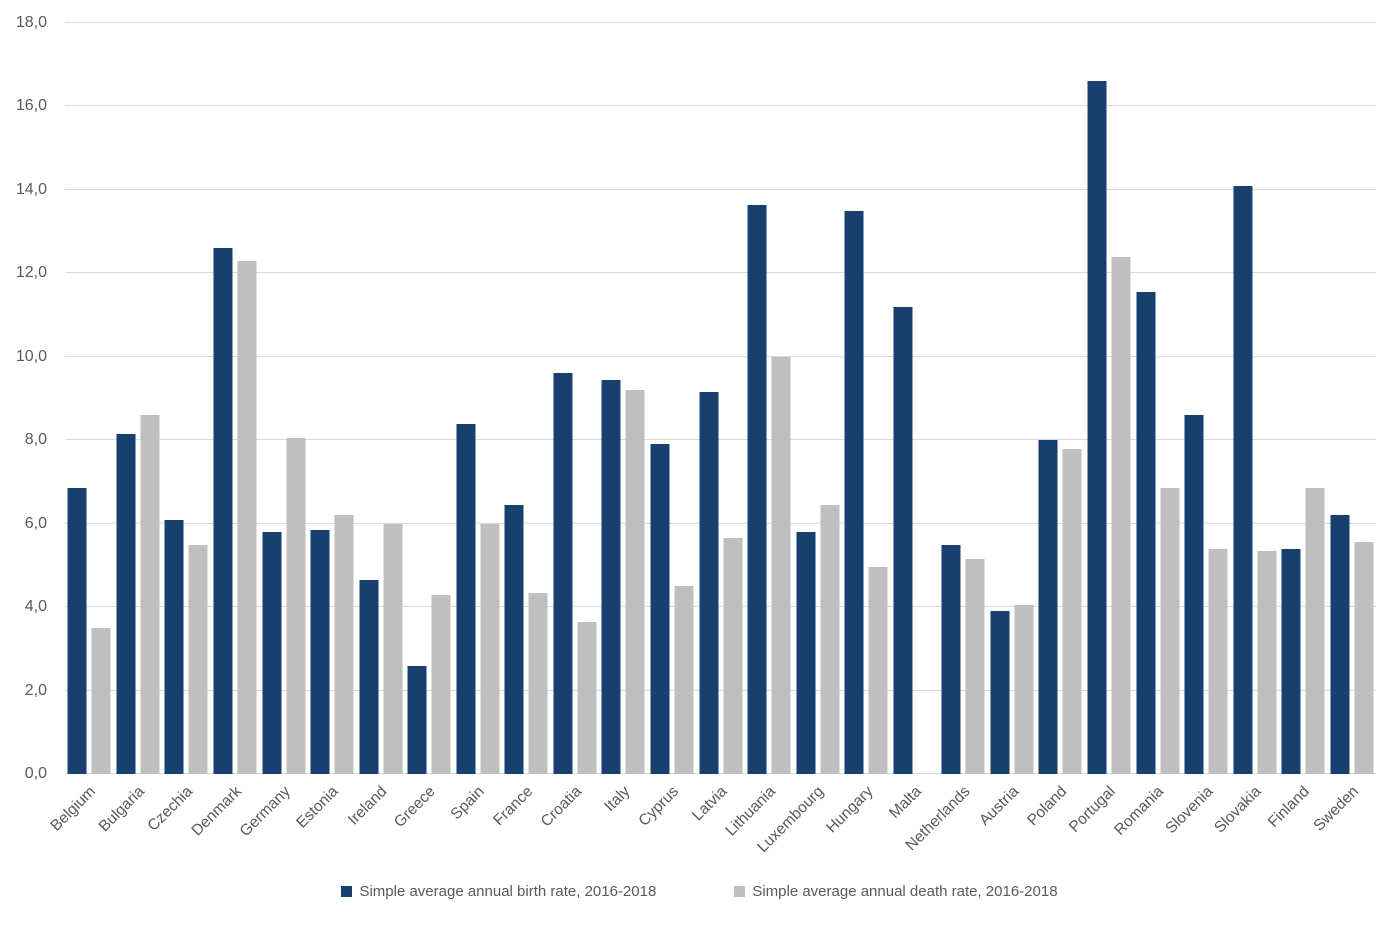 The image size is (1399, 930). I want to click on bar-group-hungary, so click(866, 398).